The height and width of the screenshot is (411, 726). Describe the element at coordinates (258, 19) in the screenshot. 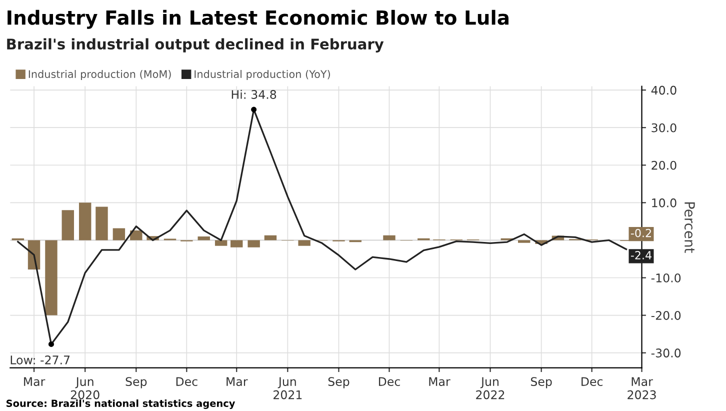

I see `chart-title: Industry Falls in Latest Economic Blow to Lula` at that location.